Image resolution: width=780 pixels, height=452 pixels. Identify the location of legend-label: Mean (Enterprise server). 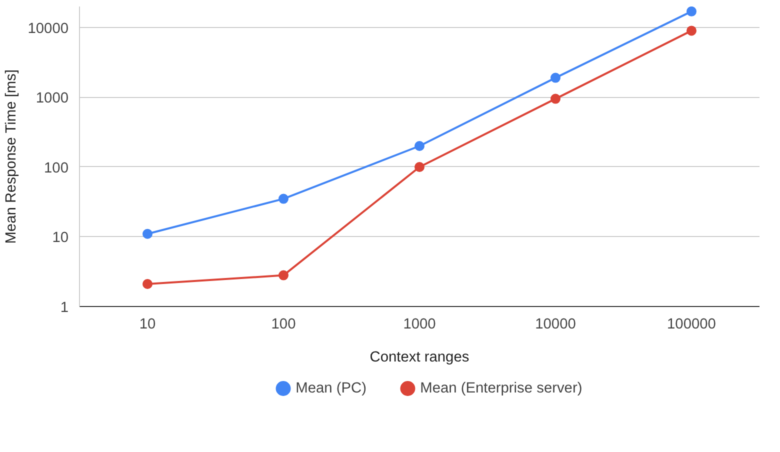
(501, 388).